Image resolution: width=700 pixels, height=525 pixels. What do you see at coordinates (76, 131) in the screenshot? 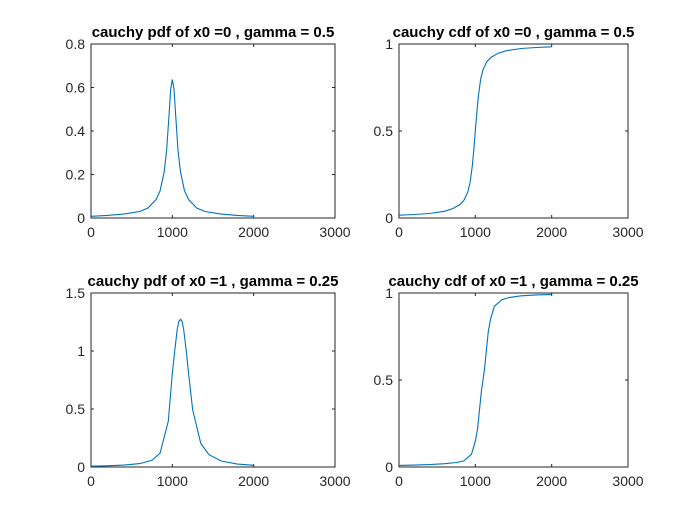
I see `y-tick-label: 0.4` at bounding box center [76, 131].